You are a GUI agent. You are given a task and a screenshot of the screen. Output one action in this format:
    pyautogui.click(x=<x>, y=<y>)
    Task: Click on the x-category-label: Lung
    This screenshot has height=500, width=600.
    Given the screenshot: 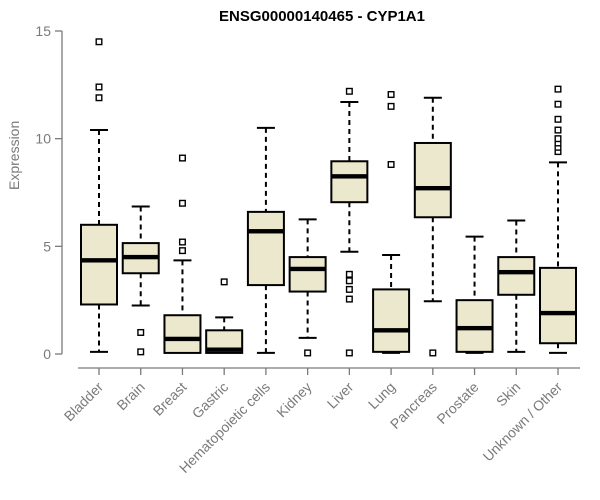 What is the action you would take?
    pyautogui.click(x=381, y=395)
    